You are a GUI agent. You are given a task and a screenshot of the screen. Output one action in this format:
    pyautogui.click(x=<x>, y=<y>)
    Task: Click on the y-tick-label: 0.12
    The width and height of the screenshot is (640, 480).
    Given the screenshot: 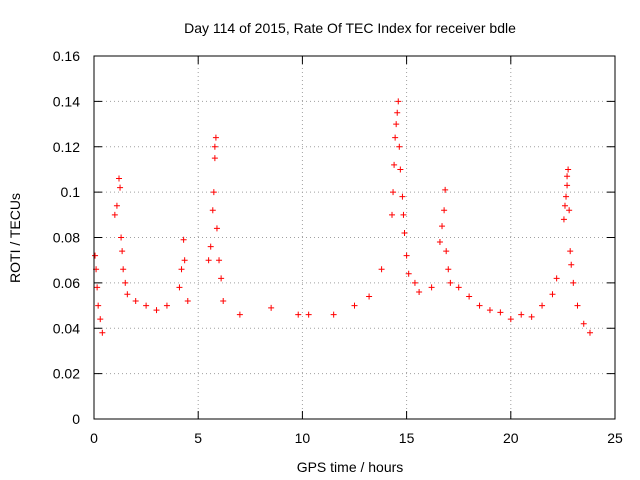 What is the action you would take?
    pyautogui.click(x=66, y=147)
    